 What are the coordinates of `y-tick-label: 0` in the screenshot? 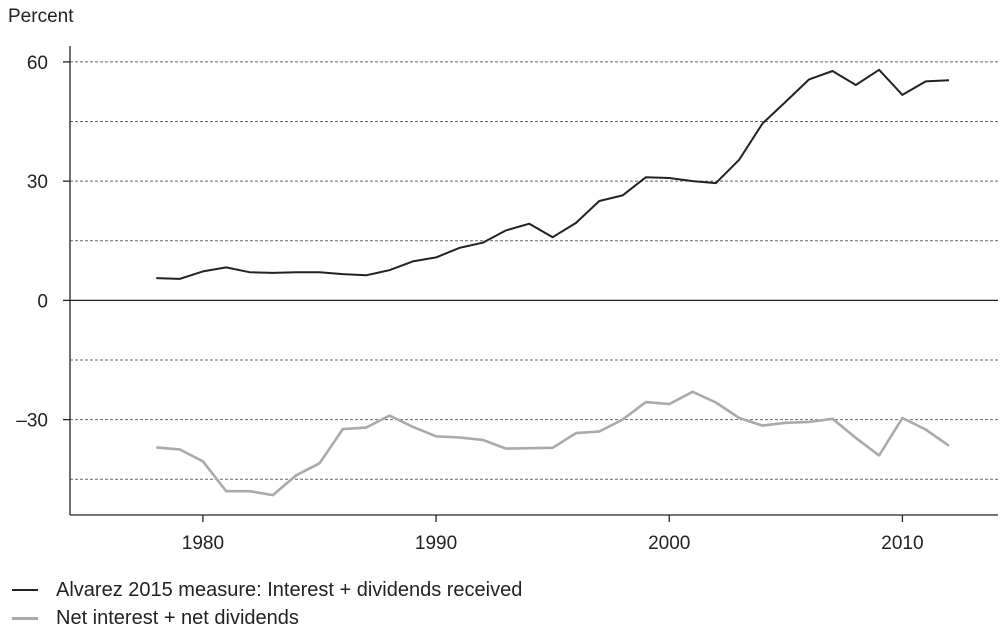 It's located at (42, 301).